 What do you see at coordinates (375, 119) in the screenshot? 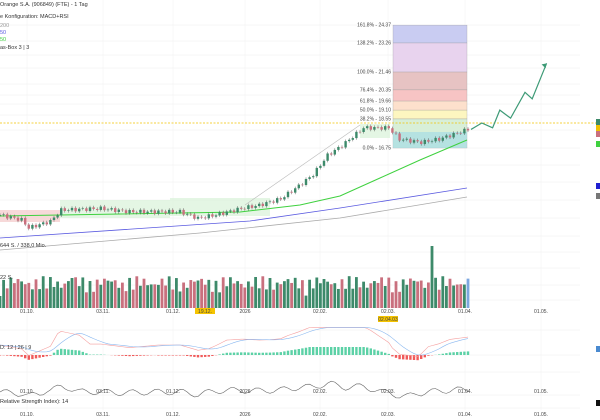
I see `fib-label: 38.2% - 18.55` at bounding box center [375, 119].